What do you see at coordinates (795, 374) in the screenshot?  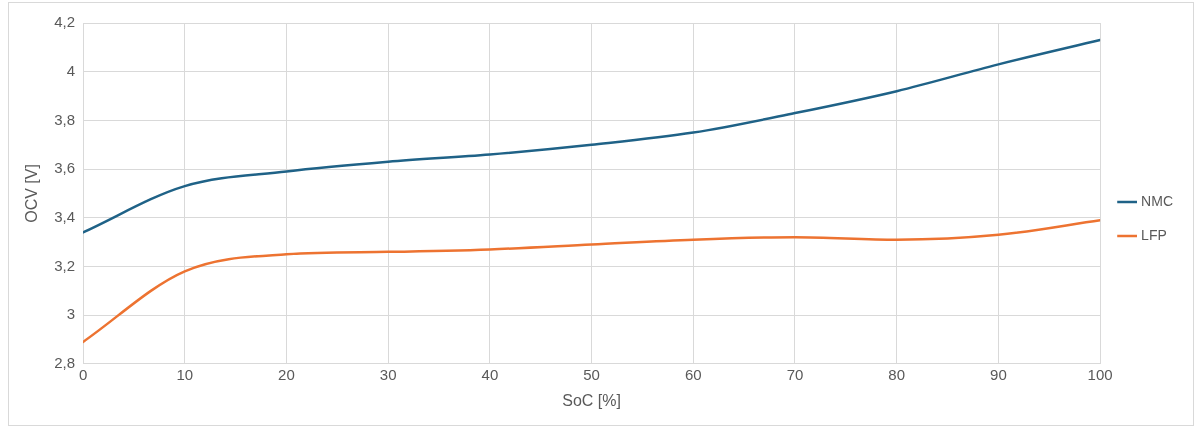 I see `x-tick-label: 70` at bounding box center [795, 374].